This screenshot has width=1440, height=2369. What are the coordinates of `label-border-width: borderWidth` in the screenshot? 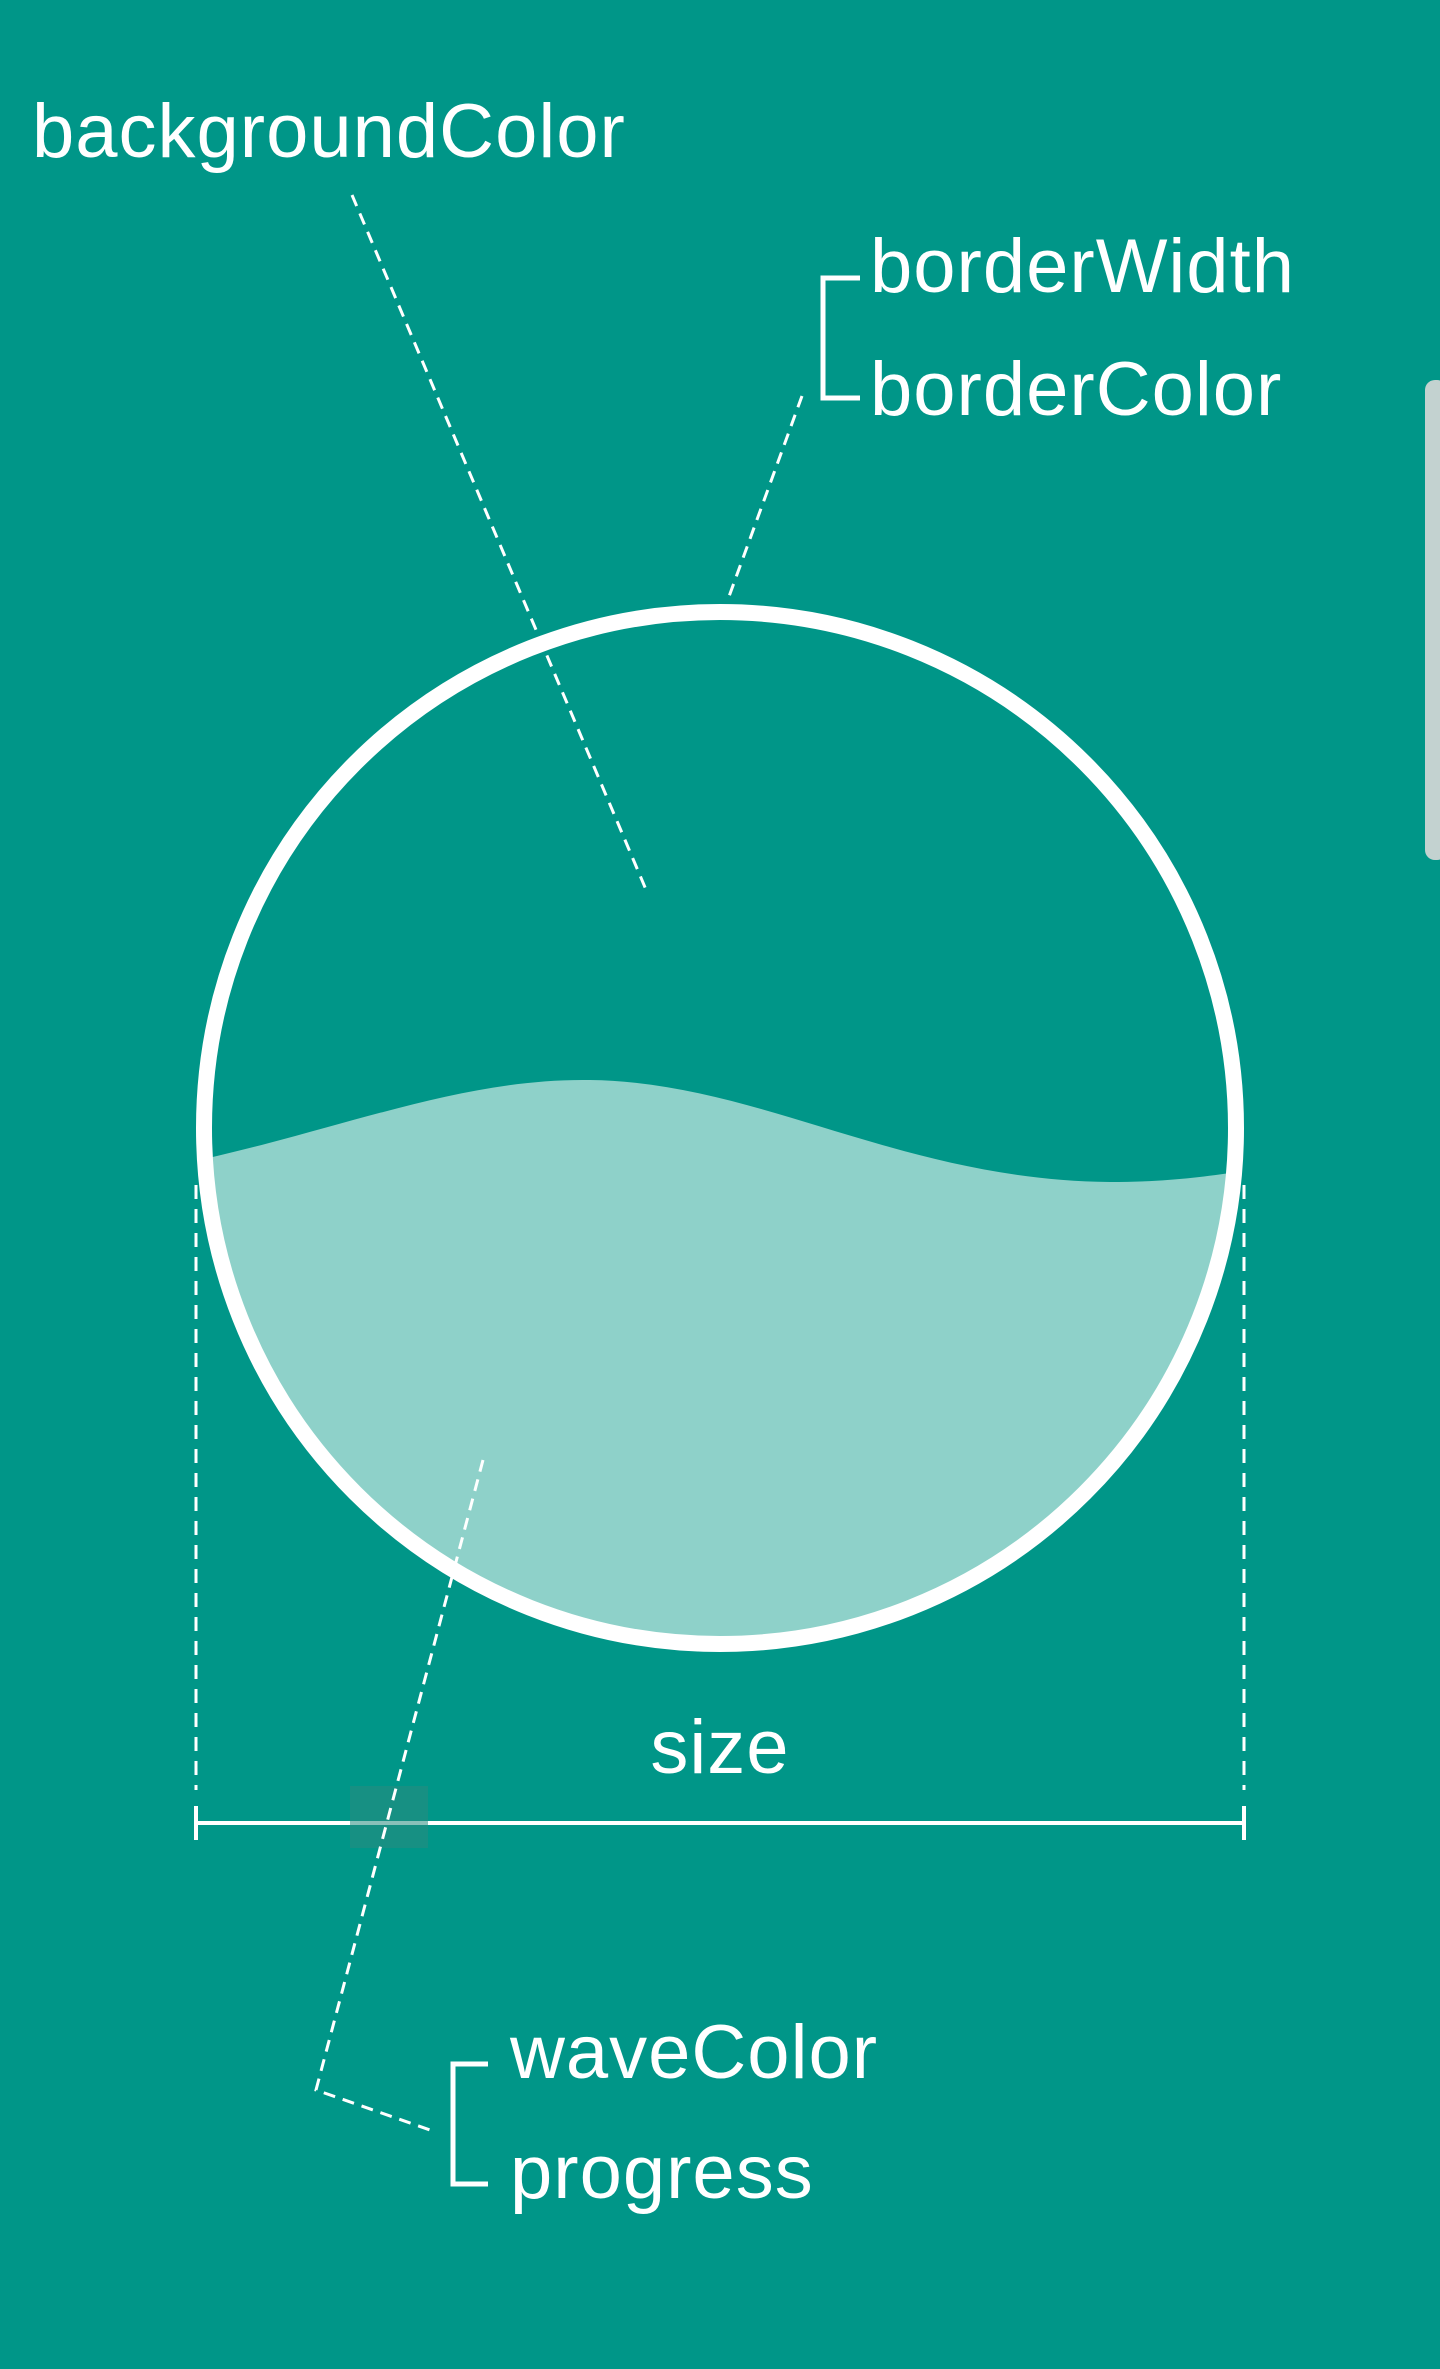 It's located at (1082, 266).